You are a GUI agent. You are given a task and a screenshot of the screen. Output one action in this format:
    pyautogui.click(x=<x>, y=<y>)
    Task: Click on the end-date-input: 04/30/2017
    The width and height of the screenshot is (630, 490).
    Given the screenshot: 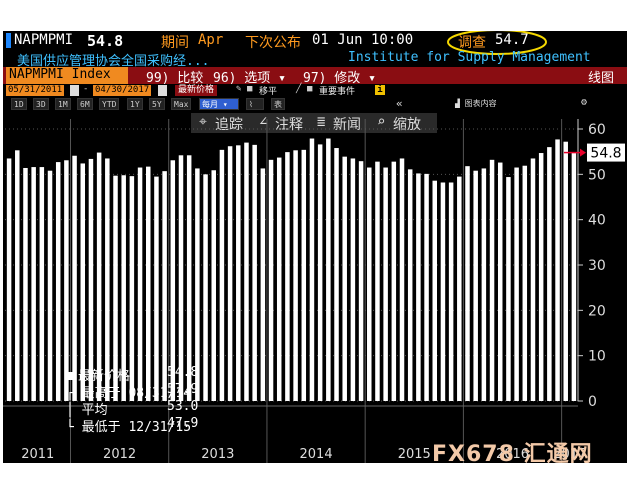 What is the action you would take?
    pyautogui.click(x=122, y=90)
    